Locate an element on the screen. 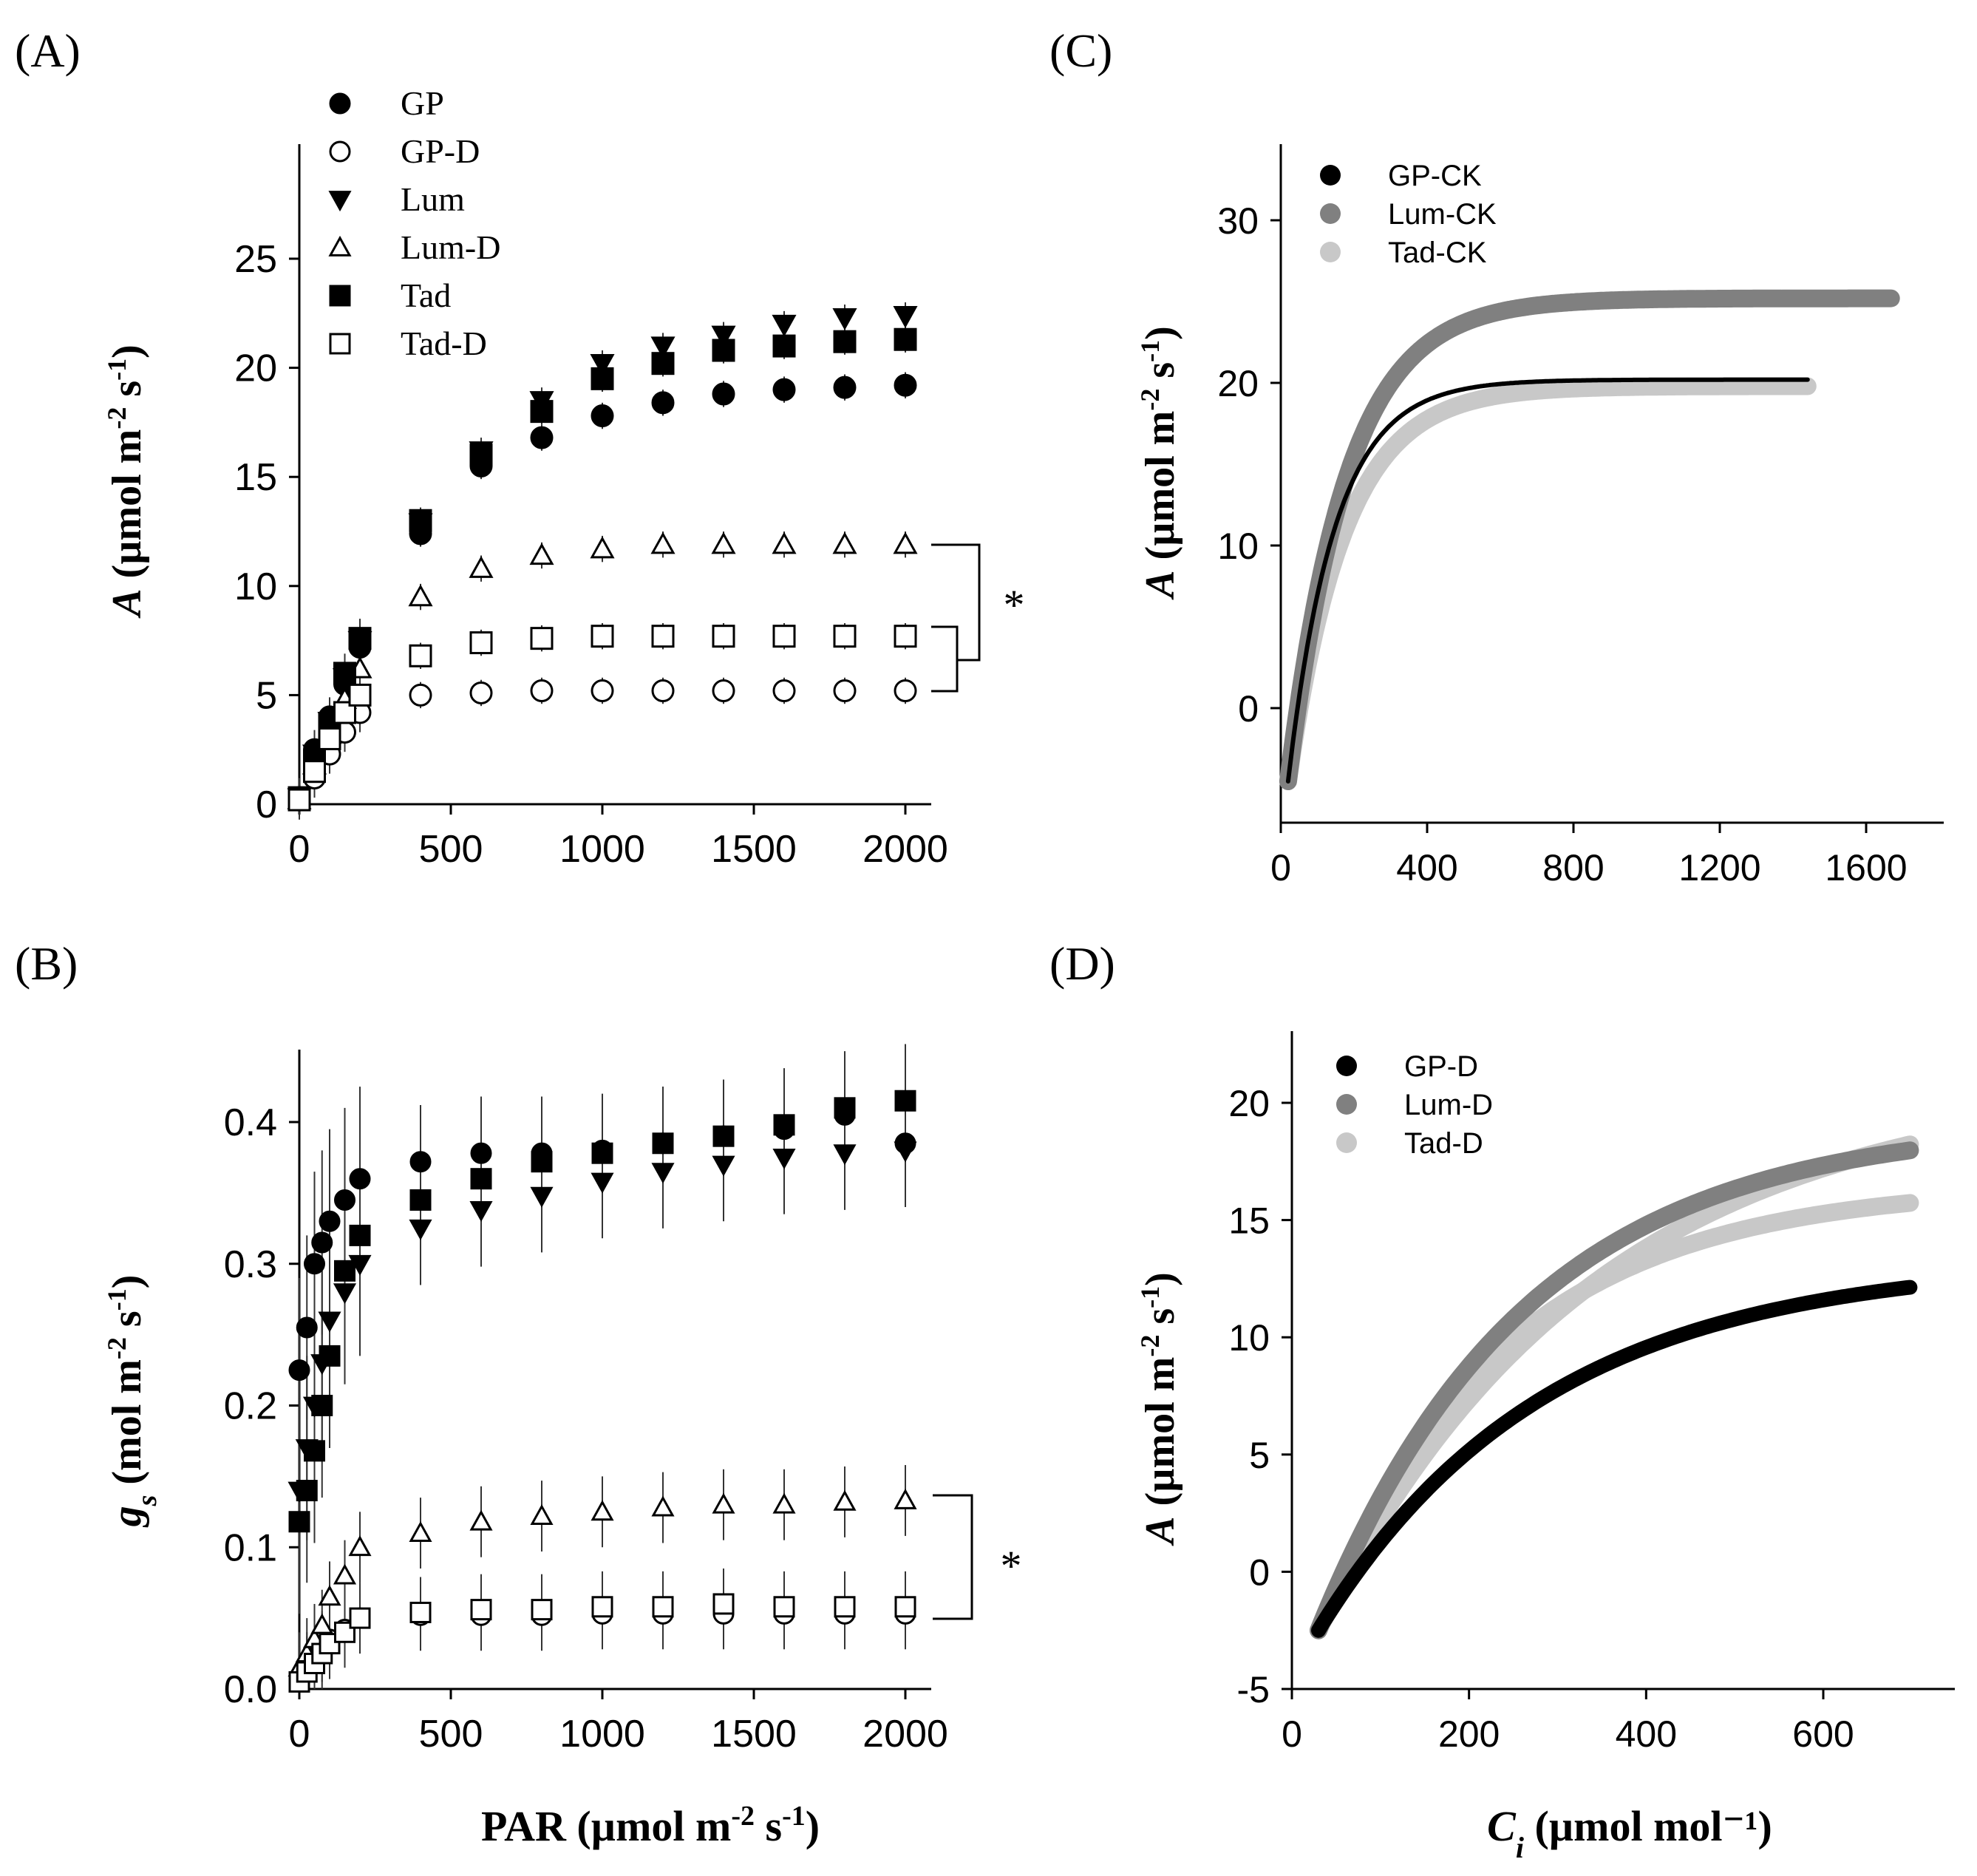 The image size is (1977, 1876). panel-c-curve-gp-ck is located at coordinates (1547, 580).